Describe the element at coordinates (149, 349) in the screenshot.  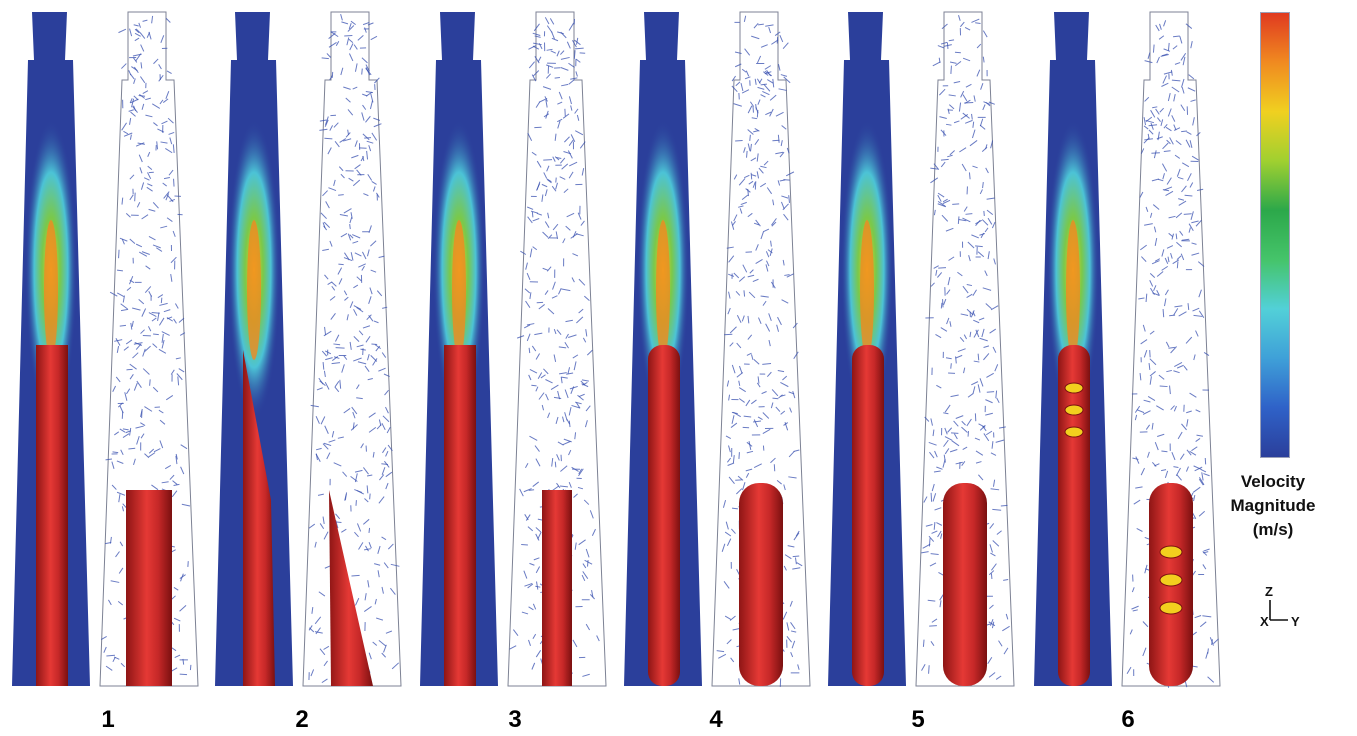
I see `vector-panel` at that location.